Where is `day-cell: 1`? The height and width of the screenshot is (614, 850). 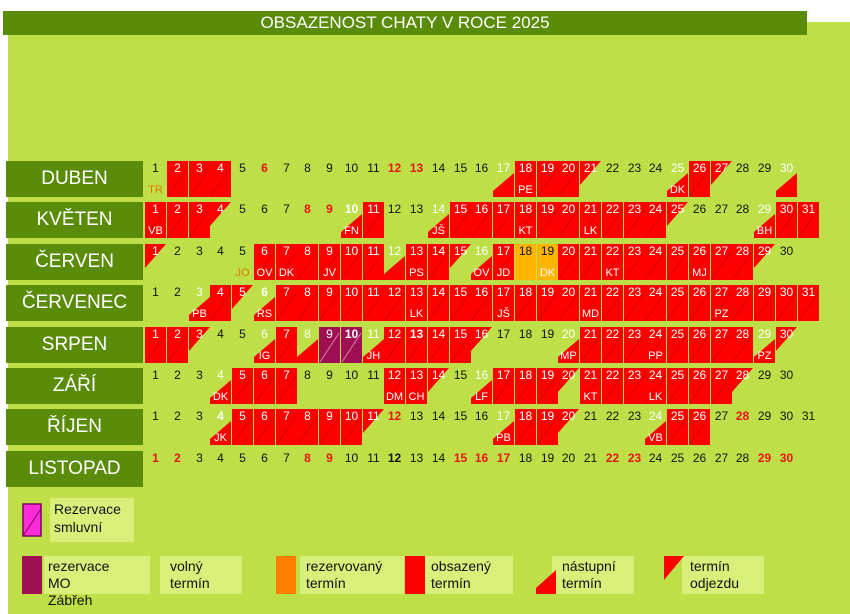
day-cell: 1 is located at coordinates (155, 262).